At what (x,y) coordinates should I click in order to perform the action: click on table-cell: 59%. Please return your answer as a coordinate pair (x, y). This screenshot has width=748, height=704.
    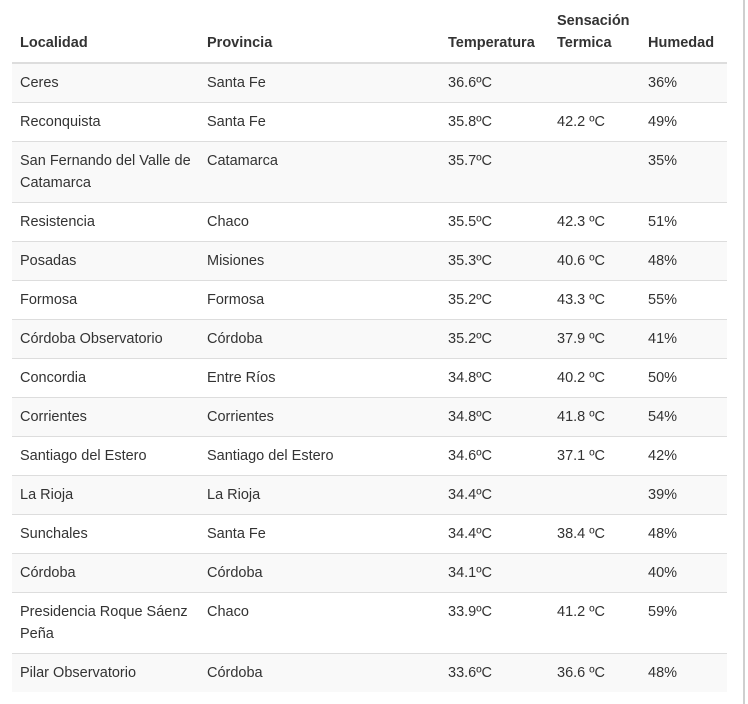
    Looking at the image, I should click on (683, 623).